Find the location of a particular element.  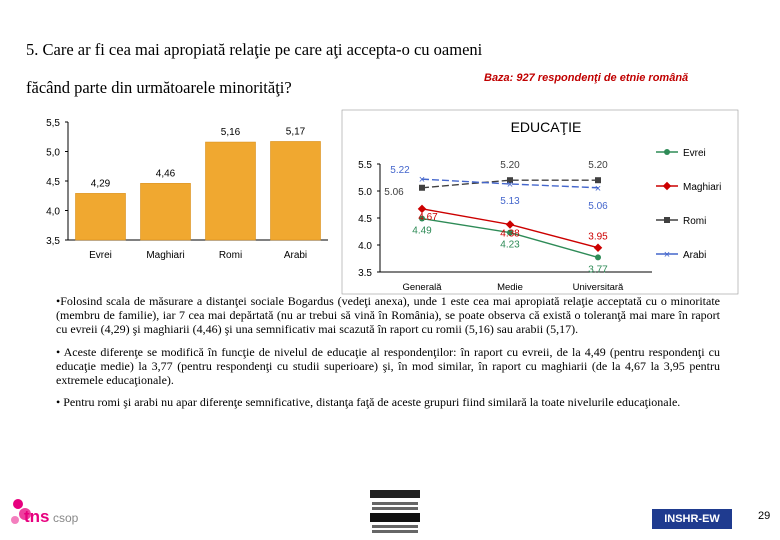

bar-value-label: 5,16 is located at coordinates (231, 132).